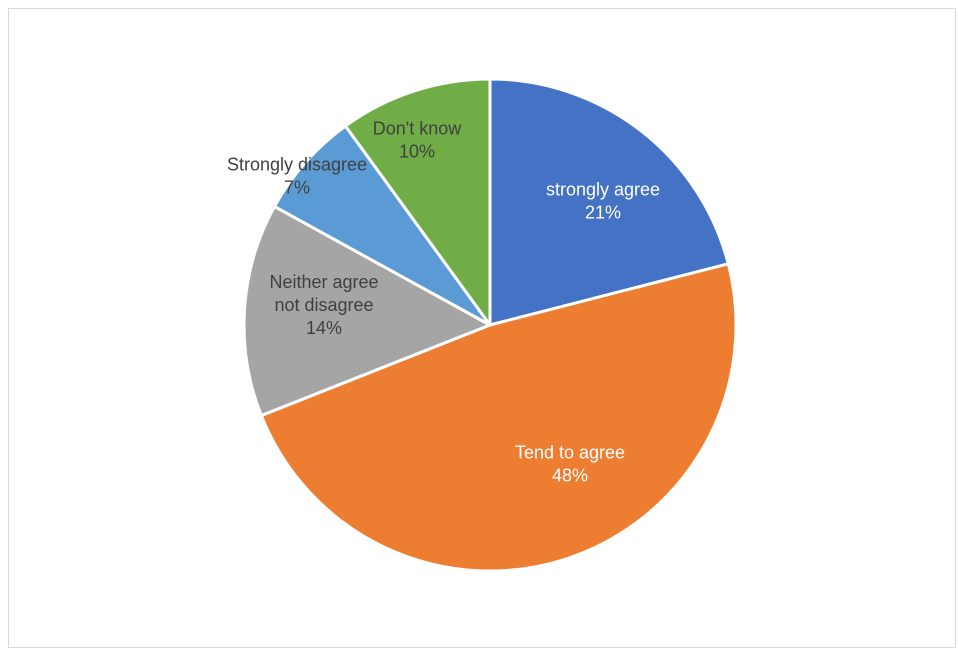 The width and height of the screenshot is (958, 649). I want to click on pie-slice-strongly-agree, so click(609, 202).